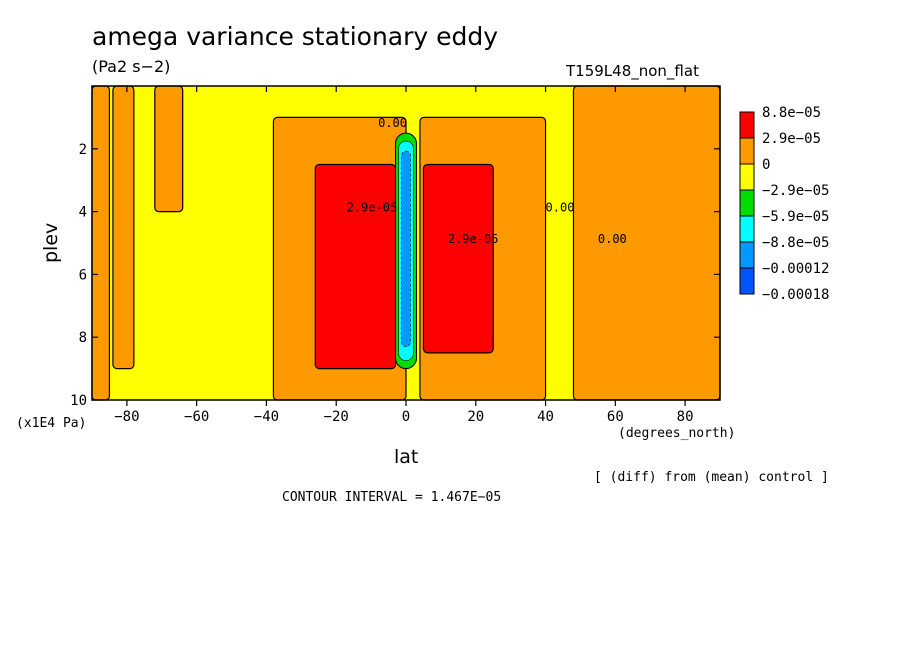  I want to click on colorbar-label: 8.8e−05, so click(791, 113).